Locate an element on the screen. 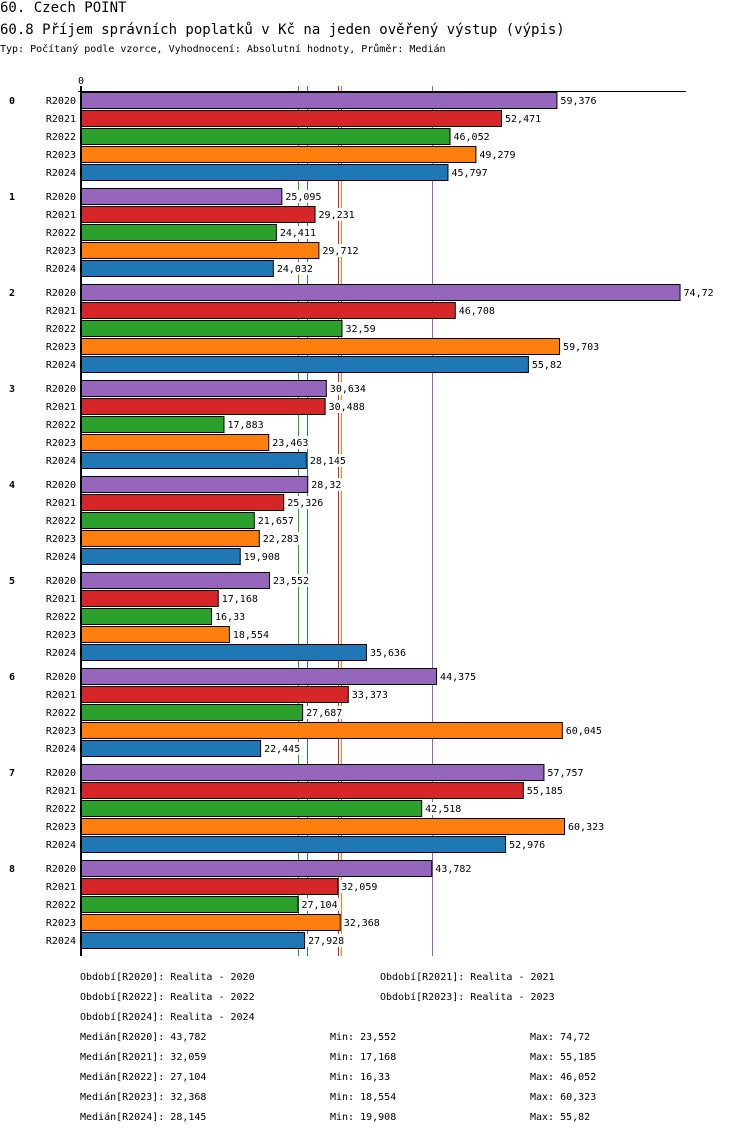 The image size is (750, 1136). stat-median-r2023: Medián[R2023]: 32,368 is located at coordinates (143, 1097).